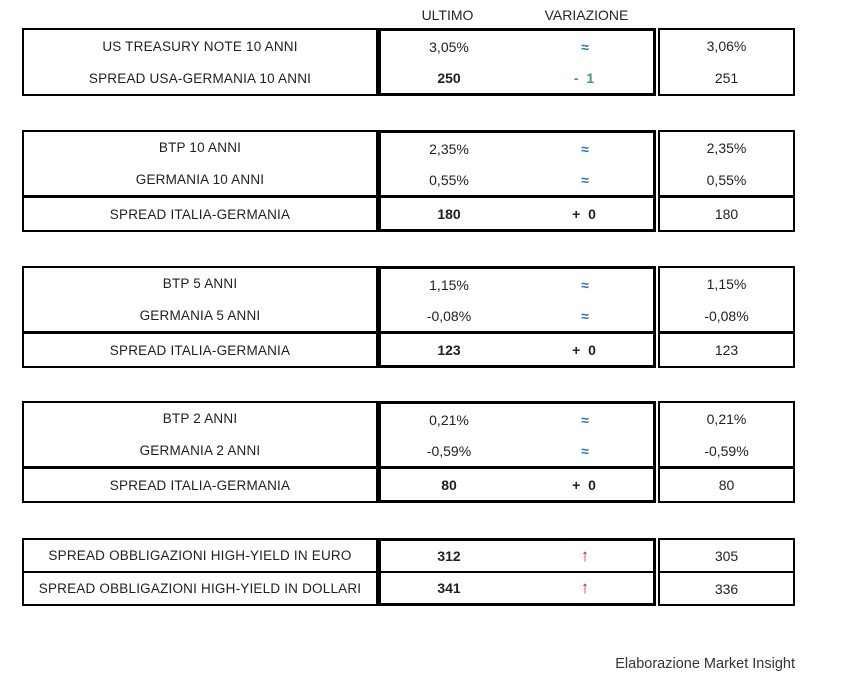 The image size is (851, 697). I want to click on row-label: GERMANIA 2 ANNI, so click(200, 450).